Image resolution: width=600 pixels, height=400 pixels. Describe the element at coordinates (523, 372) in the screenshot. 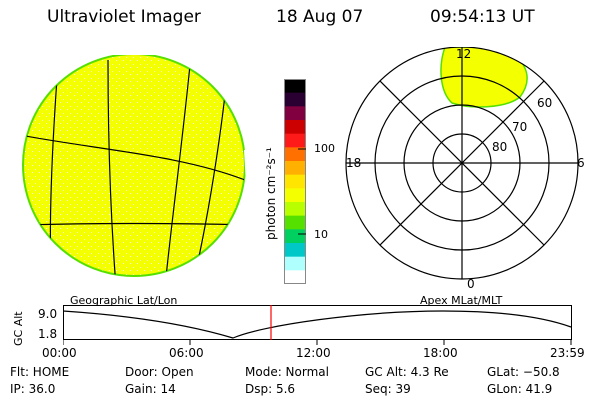

I see `status-glat: GLat: −50.8` at that location.